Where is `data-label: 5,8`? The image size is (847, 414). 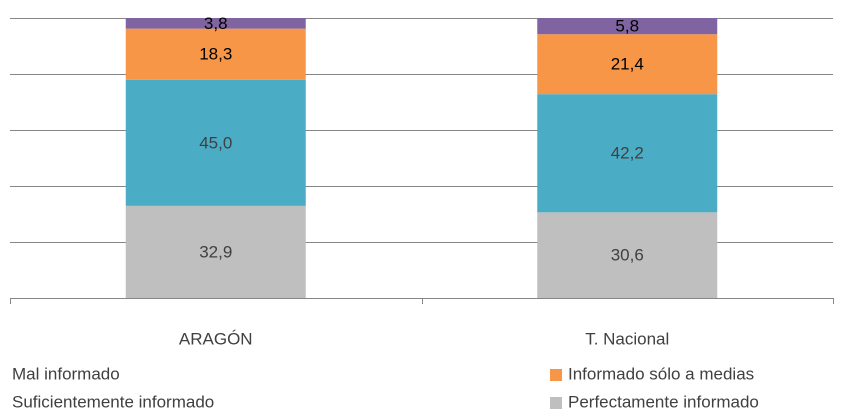 data-label: 5,8 is located at coordinates (627, 26).